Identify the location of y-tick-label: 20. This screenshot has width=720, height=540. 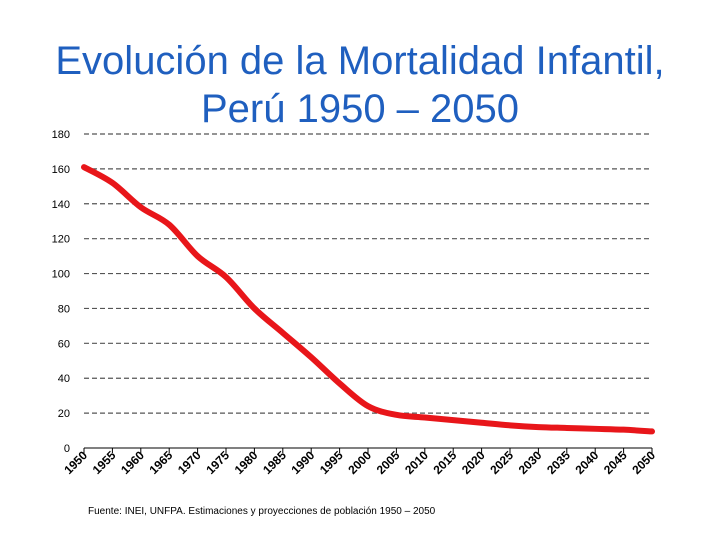
(64, 414).